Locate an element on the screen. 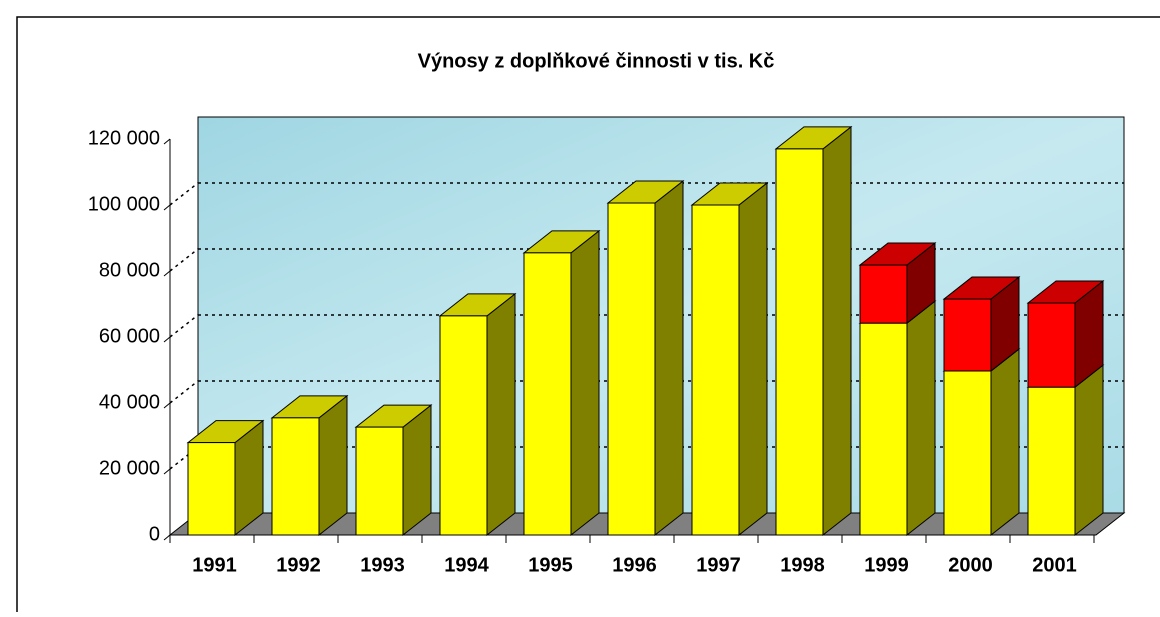 Image resolution: width=1160 pixels, height=617 pixels. y-tick-label: 20 000 is located at coordinates (129, 468).